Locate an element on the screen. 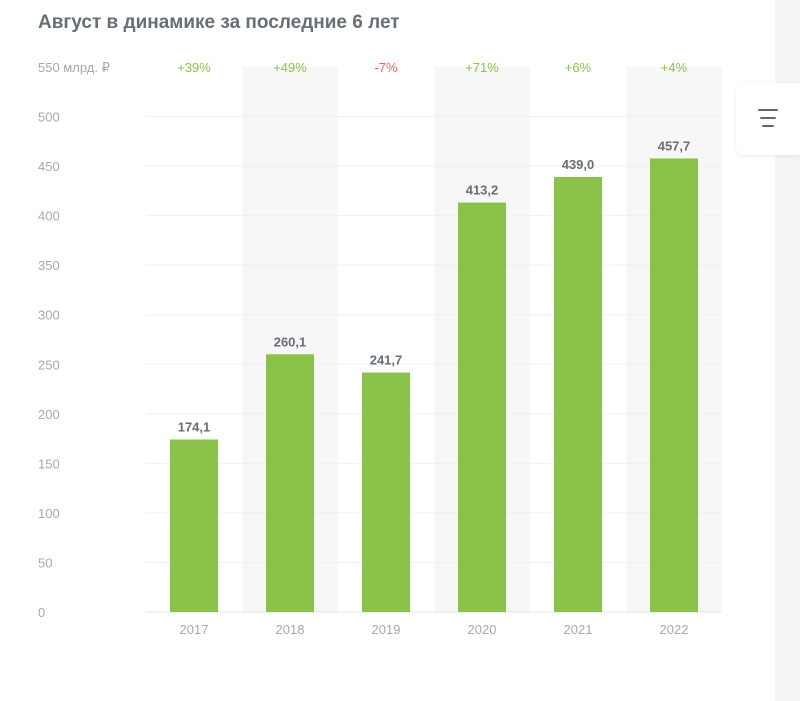 This screenshot has height=701, width=800. x-tick-label: 2020 is located at coordinates (482, 629).